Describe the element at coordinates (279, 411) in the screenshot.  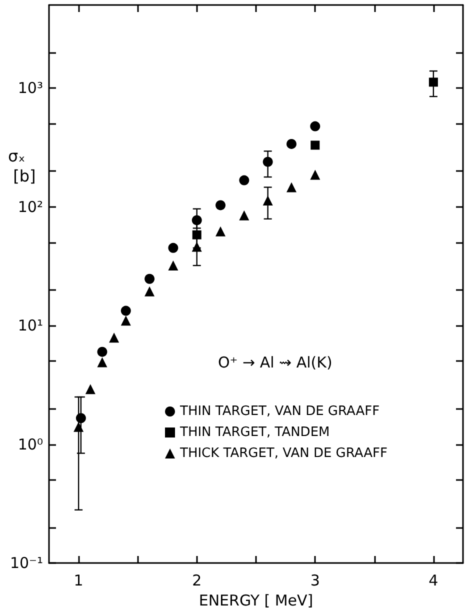
I see `legend-label: THIN TARGET, VAN DE GRAAFF` at that location.